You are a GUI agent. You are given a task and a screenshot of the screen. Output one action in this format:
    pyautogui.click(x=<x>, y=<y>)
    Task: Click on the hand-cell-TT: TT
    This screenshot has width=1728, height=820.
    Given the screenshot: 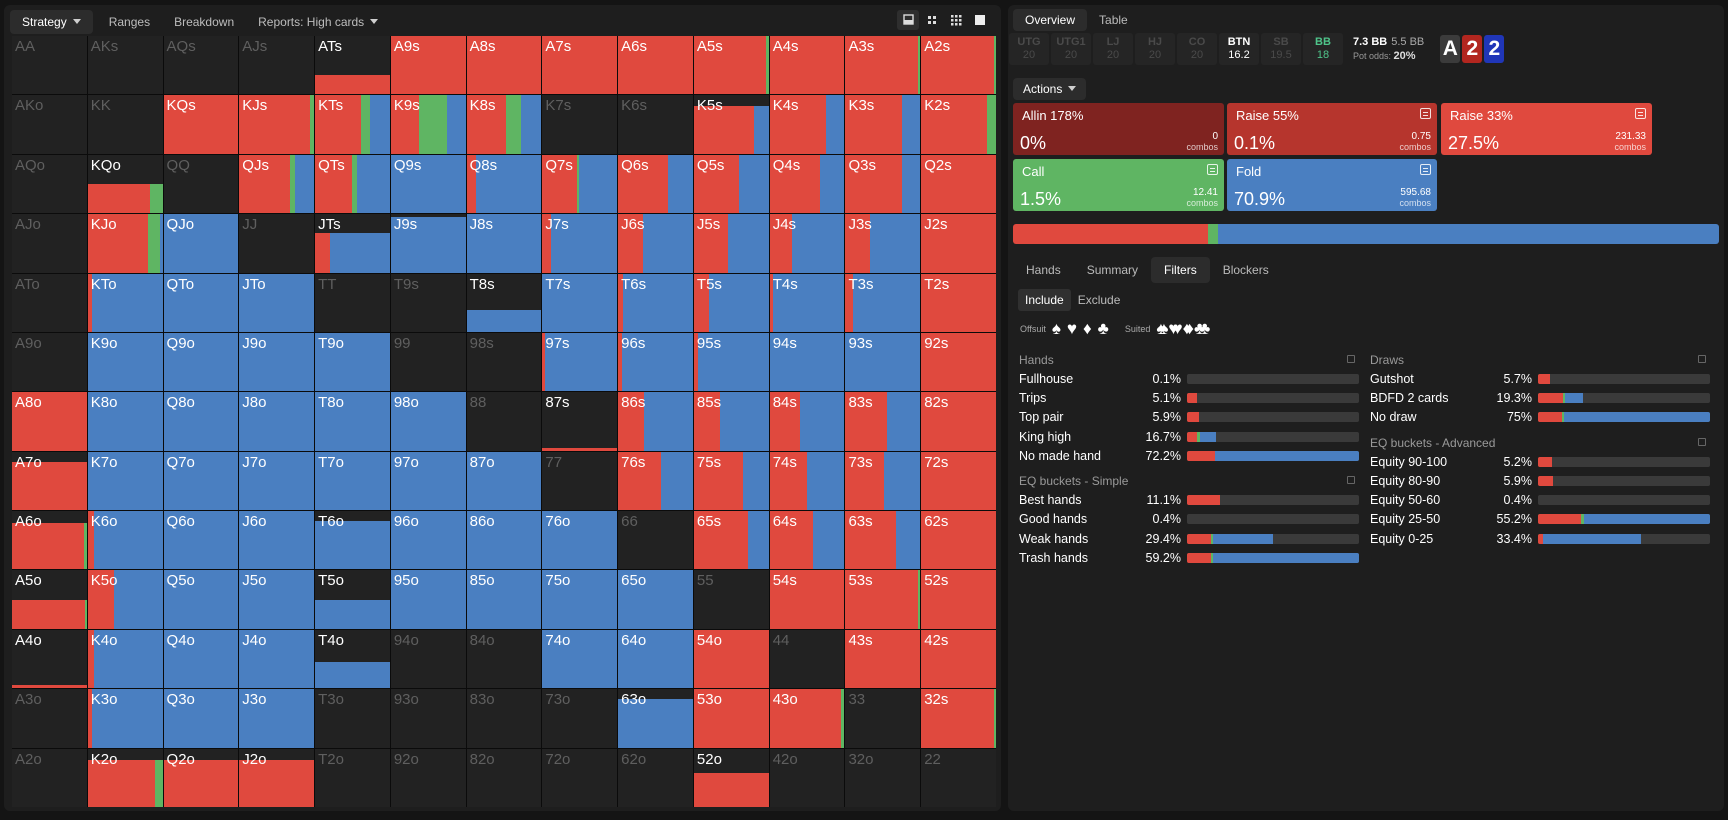 What is the action you would take?
    pyautogui.click(x=352, y=302)
    